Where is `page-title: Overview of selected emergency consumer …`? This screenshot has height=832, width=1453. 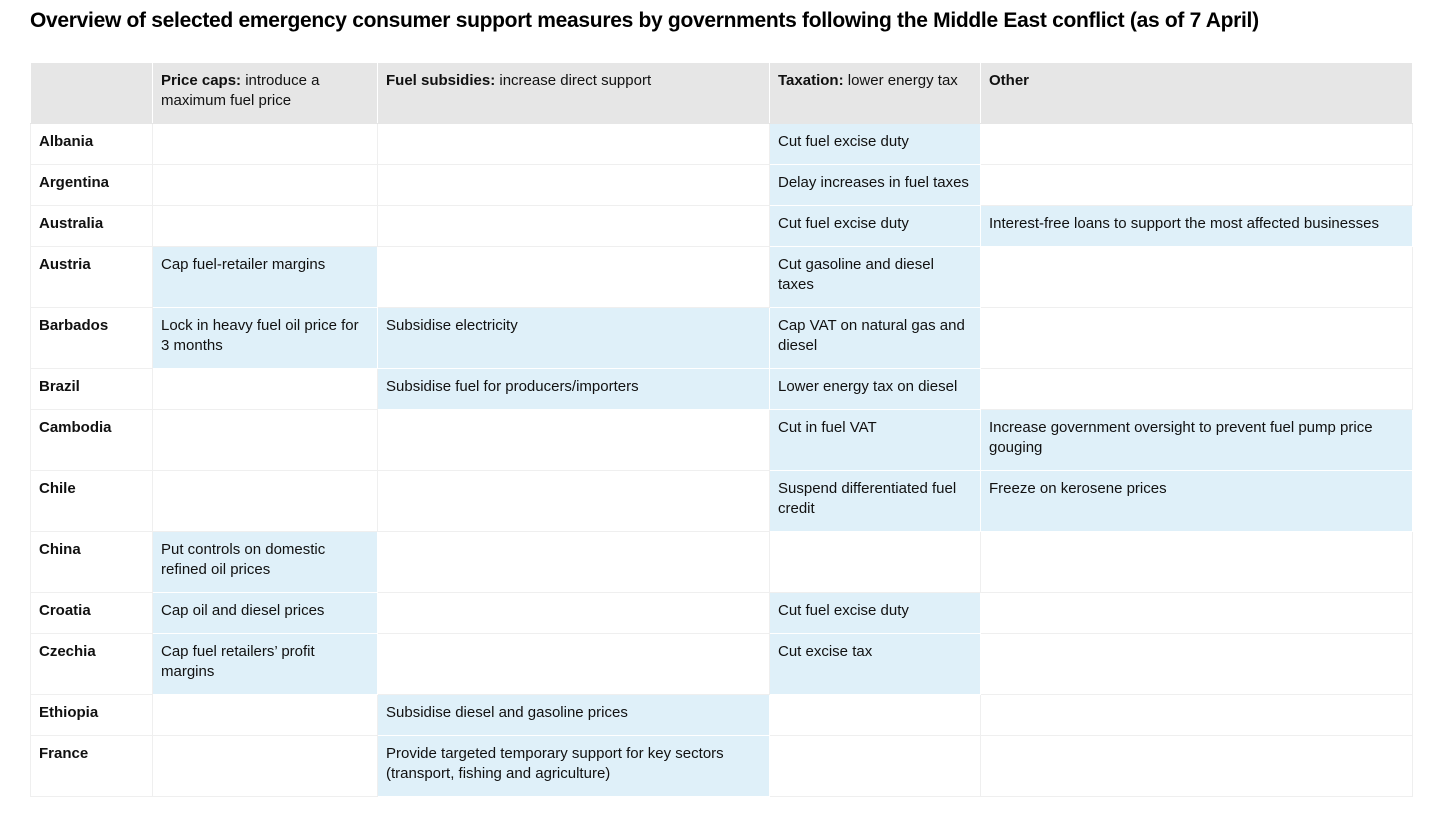
page-title: Overview of selected emergency consumer … is located at coordinates (644, 20).